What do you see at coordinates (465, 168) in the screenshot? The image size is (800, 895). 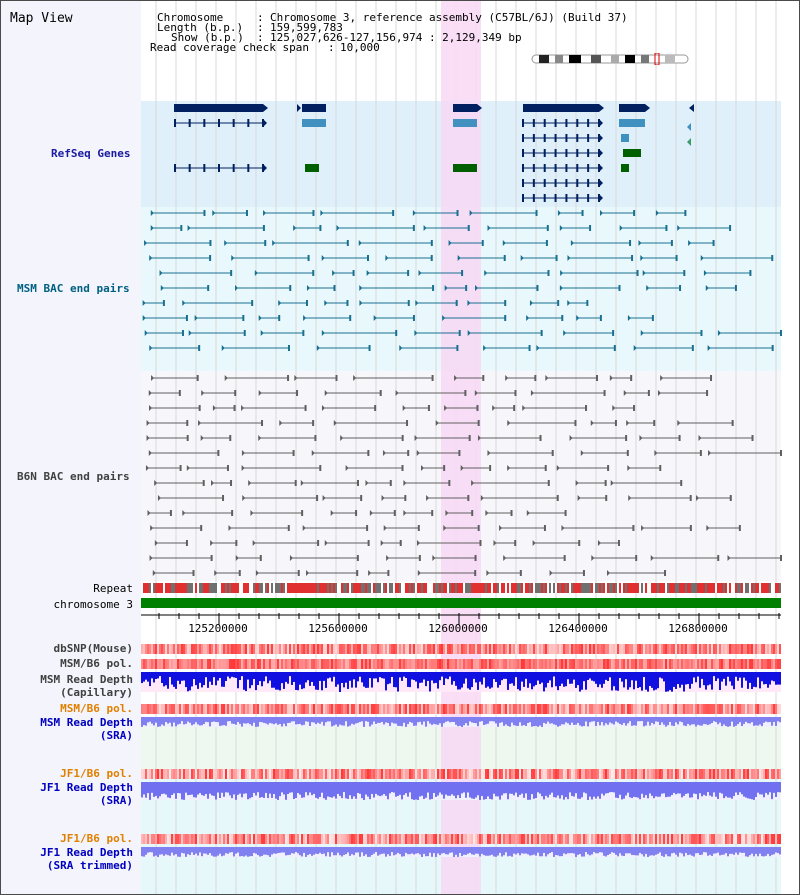 I see `gene-block` at bounding box center [465, 168].